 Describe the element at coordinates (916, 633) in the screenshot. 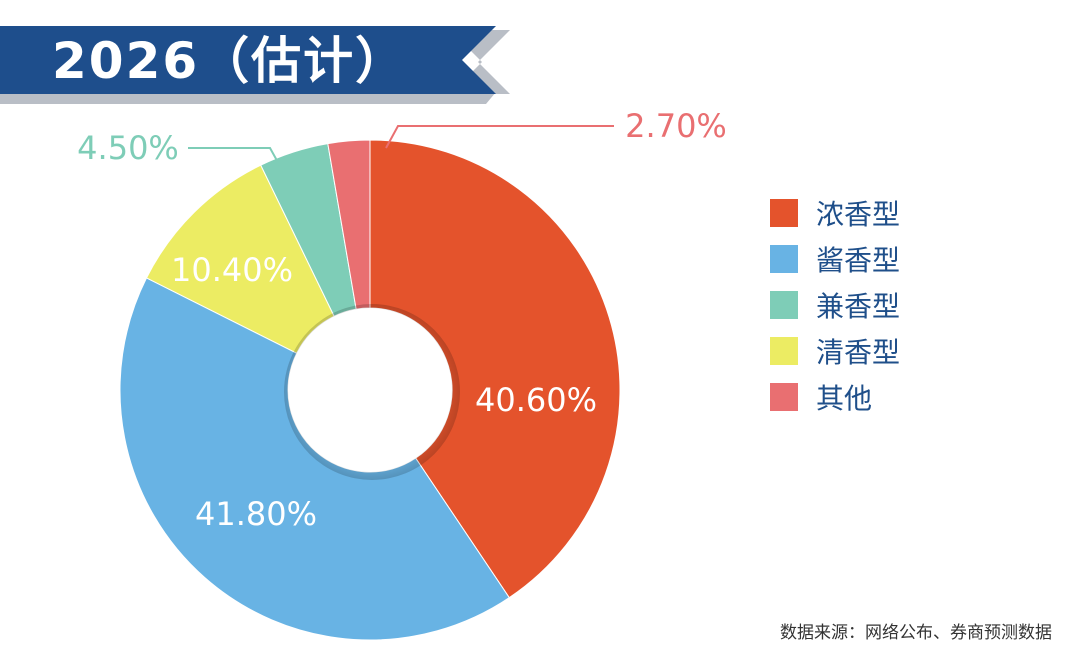

I see `source-note: 数据来源：网络公布、券商预测数据` at that location.